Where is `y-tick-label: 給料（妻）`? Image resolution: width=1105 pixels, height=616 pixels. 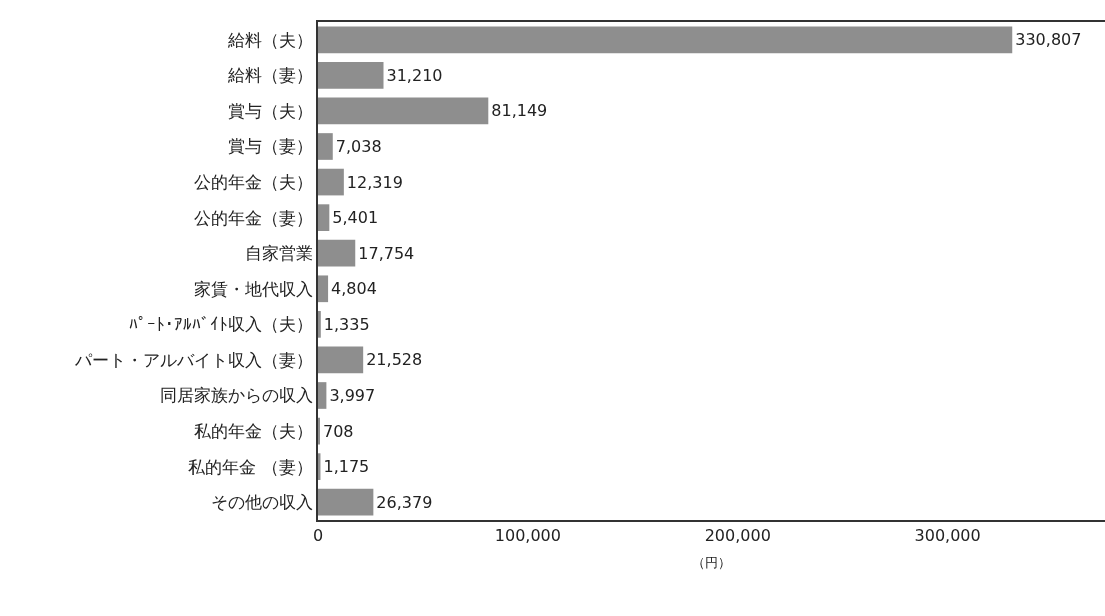 y-tick-label: 給料（妻） is located at coordinates (269, 75).